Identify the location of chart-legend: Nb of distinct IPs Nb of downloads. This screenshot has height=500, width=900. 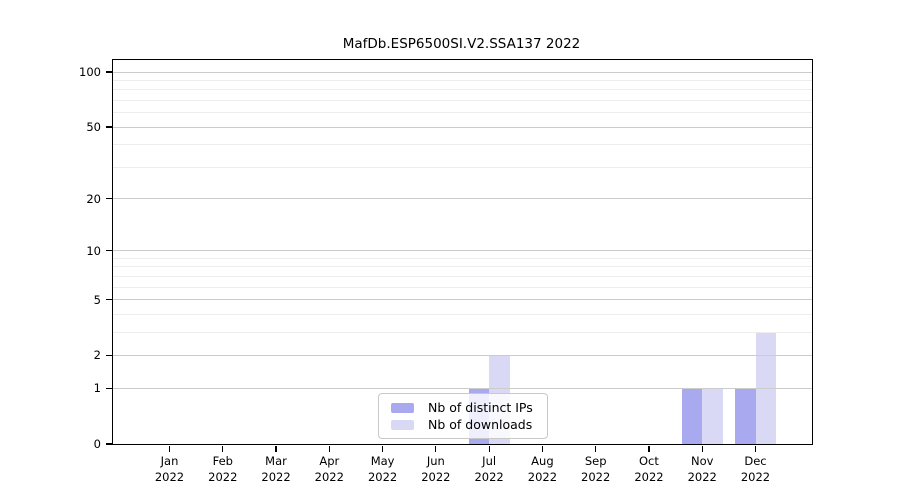
(463, 416).